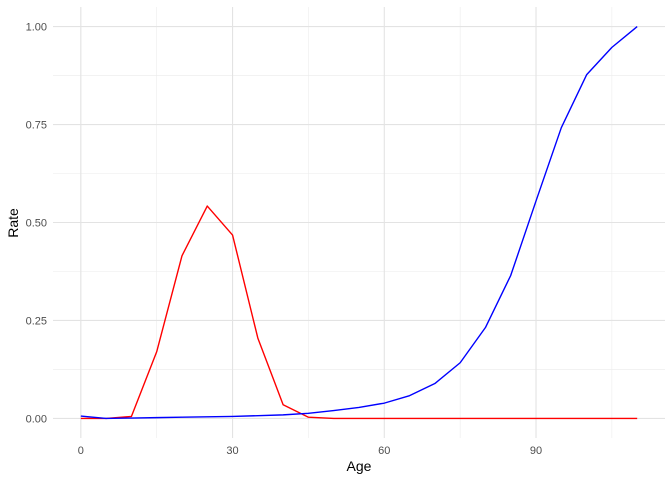  What do you see at coordinates (359, 466) in the screenshot?
I see `x-axis-title: Age` at bounding box center [359, 466].